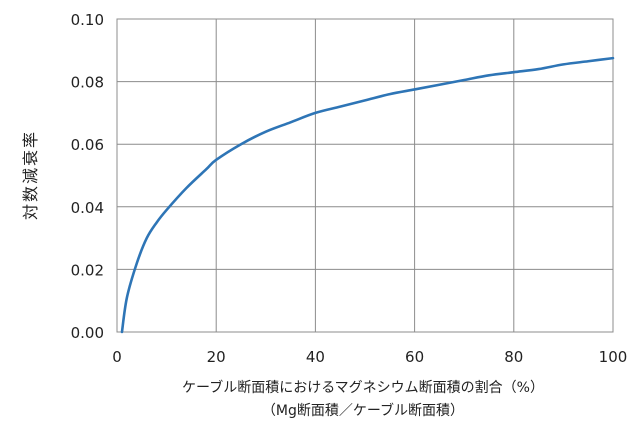  Describe the element at coordinates (117, 357) in the screenshot. I see `x-tick-label: 0` at that location.